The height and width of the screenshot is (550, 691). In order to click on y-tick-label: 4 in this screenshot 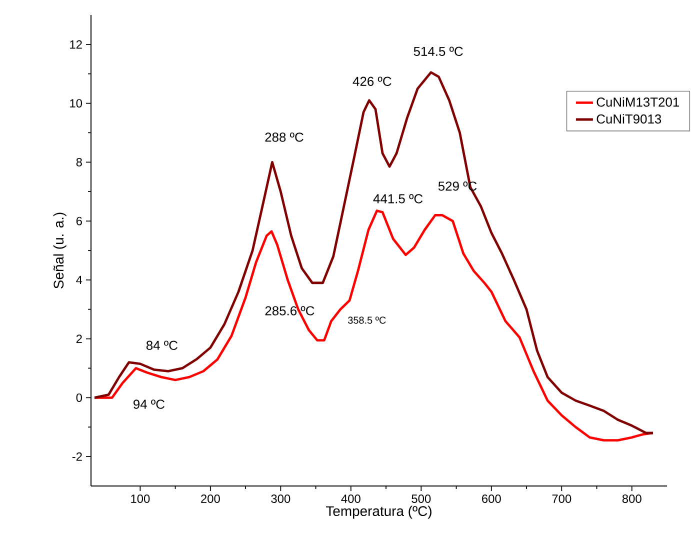, I will do `click(79, 280)`.